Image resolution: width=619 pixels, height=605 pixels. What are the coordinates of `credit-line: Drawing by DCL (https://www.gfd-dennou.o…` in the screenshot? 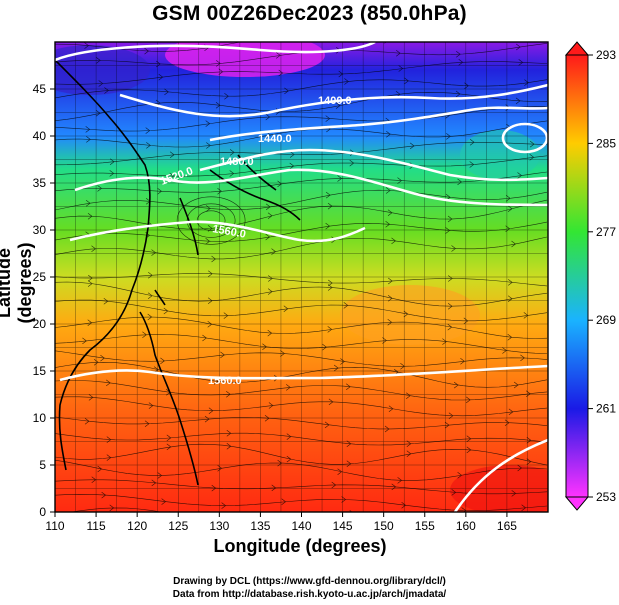 It's located at (309, 581).